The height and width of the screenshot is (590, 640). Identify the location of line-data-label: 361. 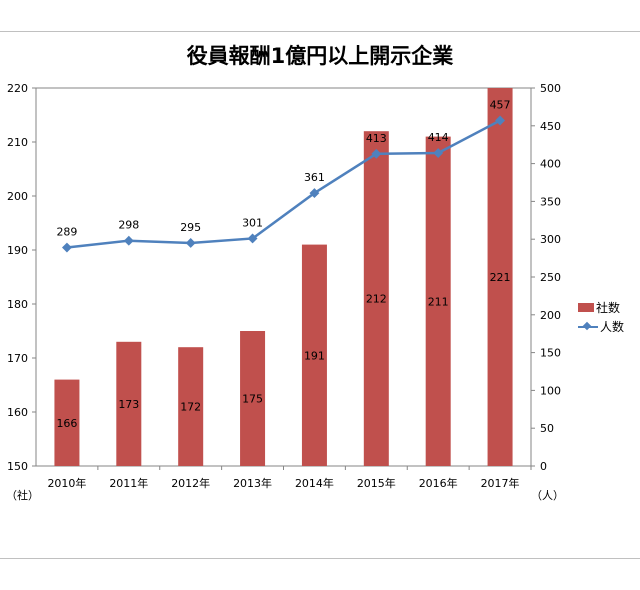
(314, 177).